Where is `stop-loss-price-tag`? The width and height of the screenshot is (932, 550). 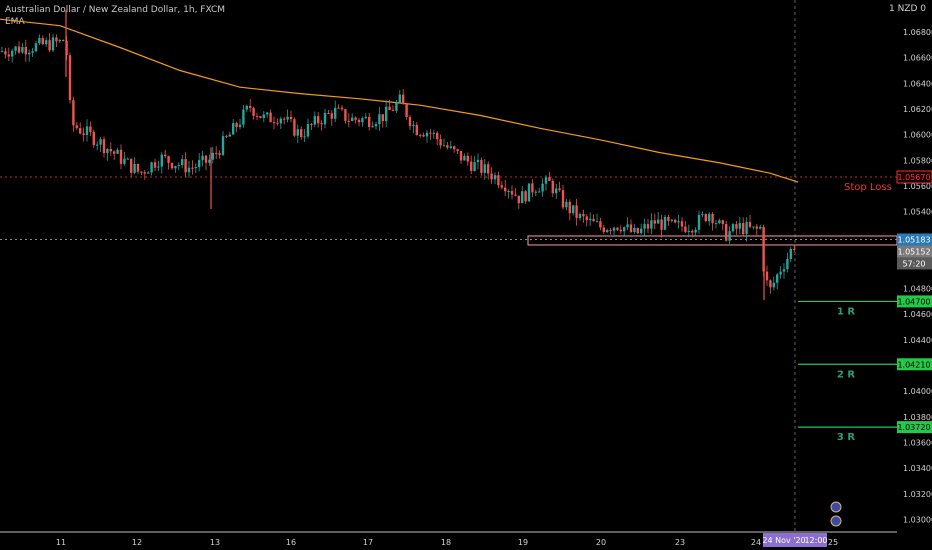
stop-loss-price-tag is located at coordinates (914, 177).